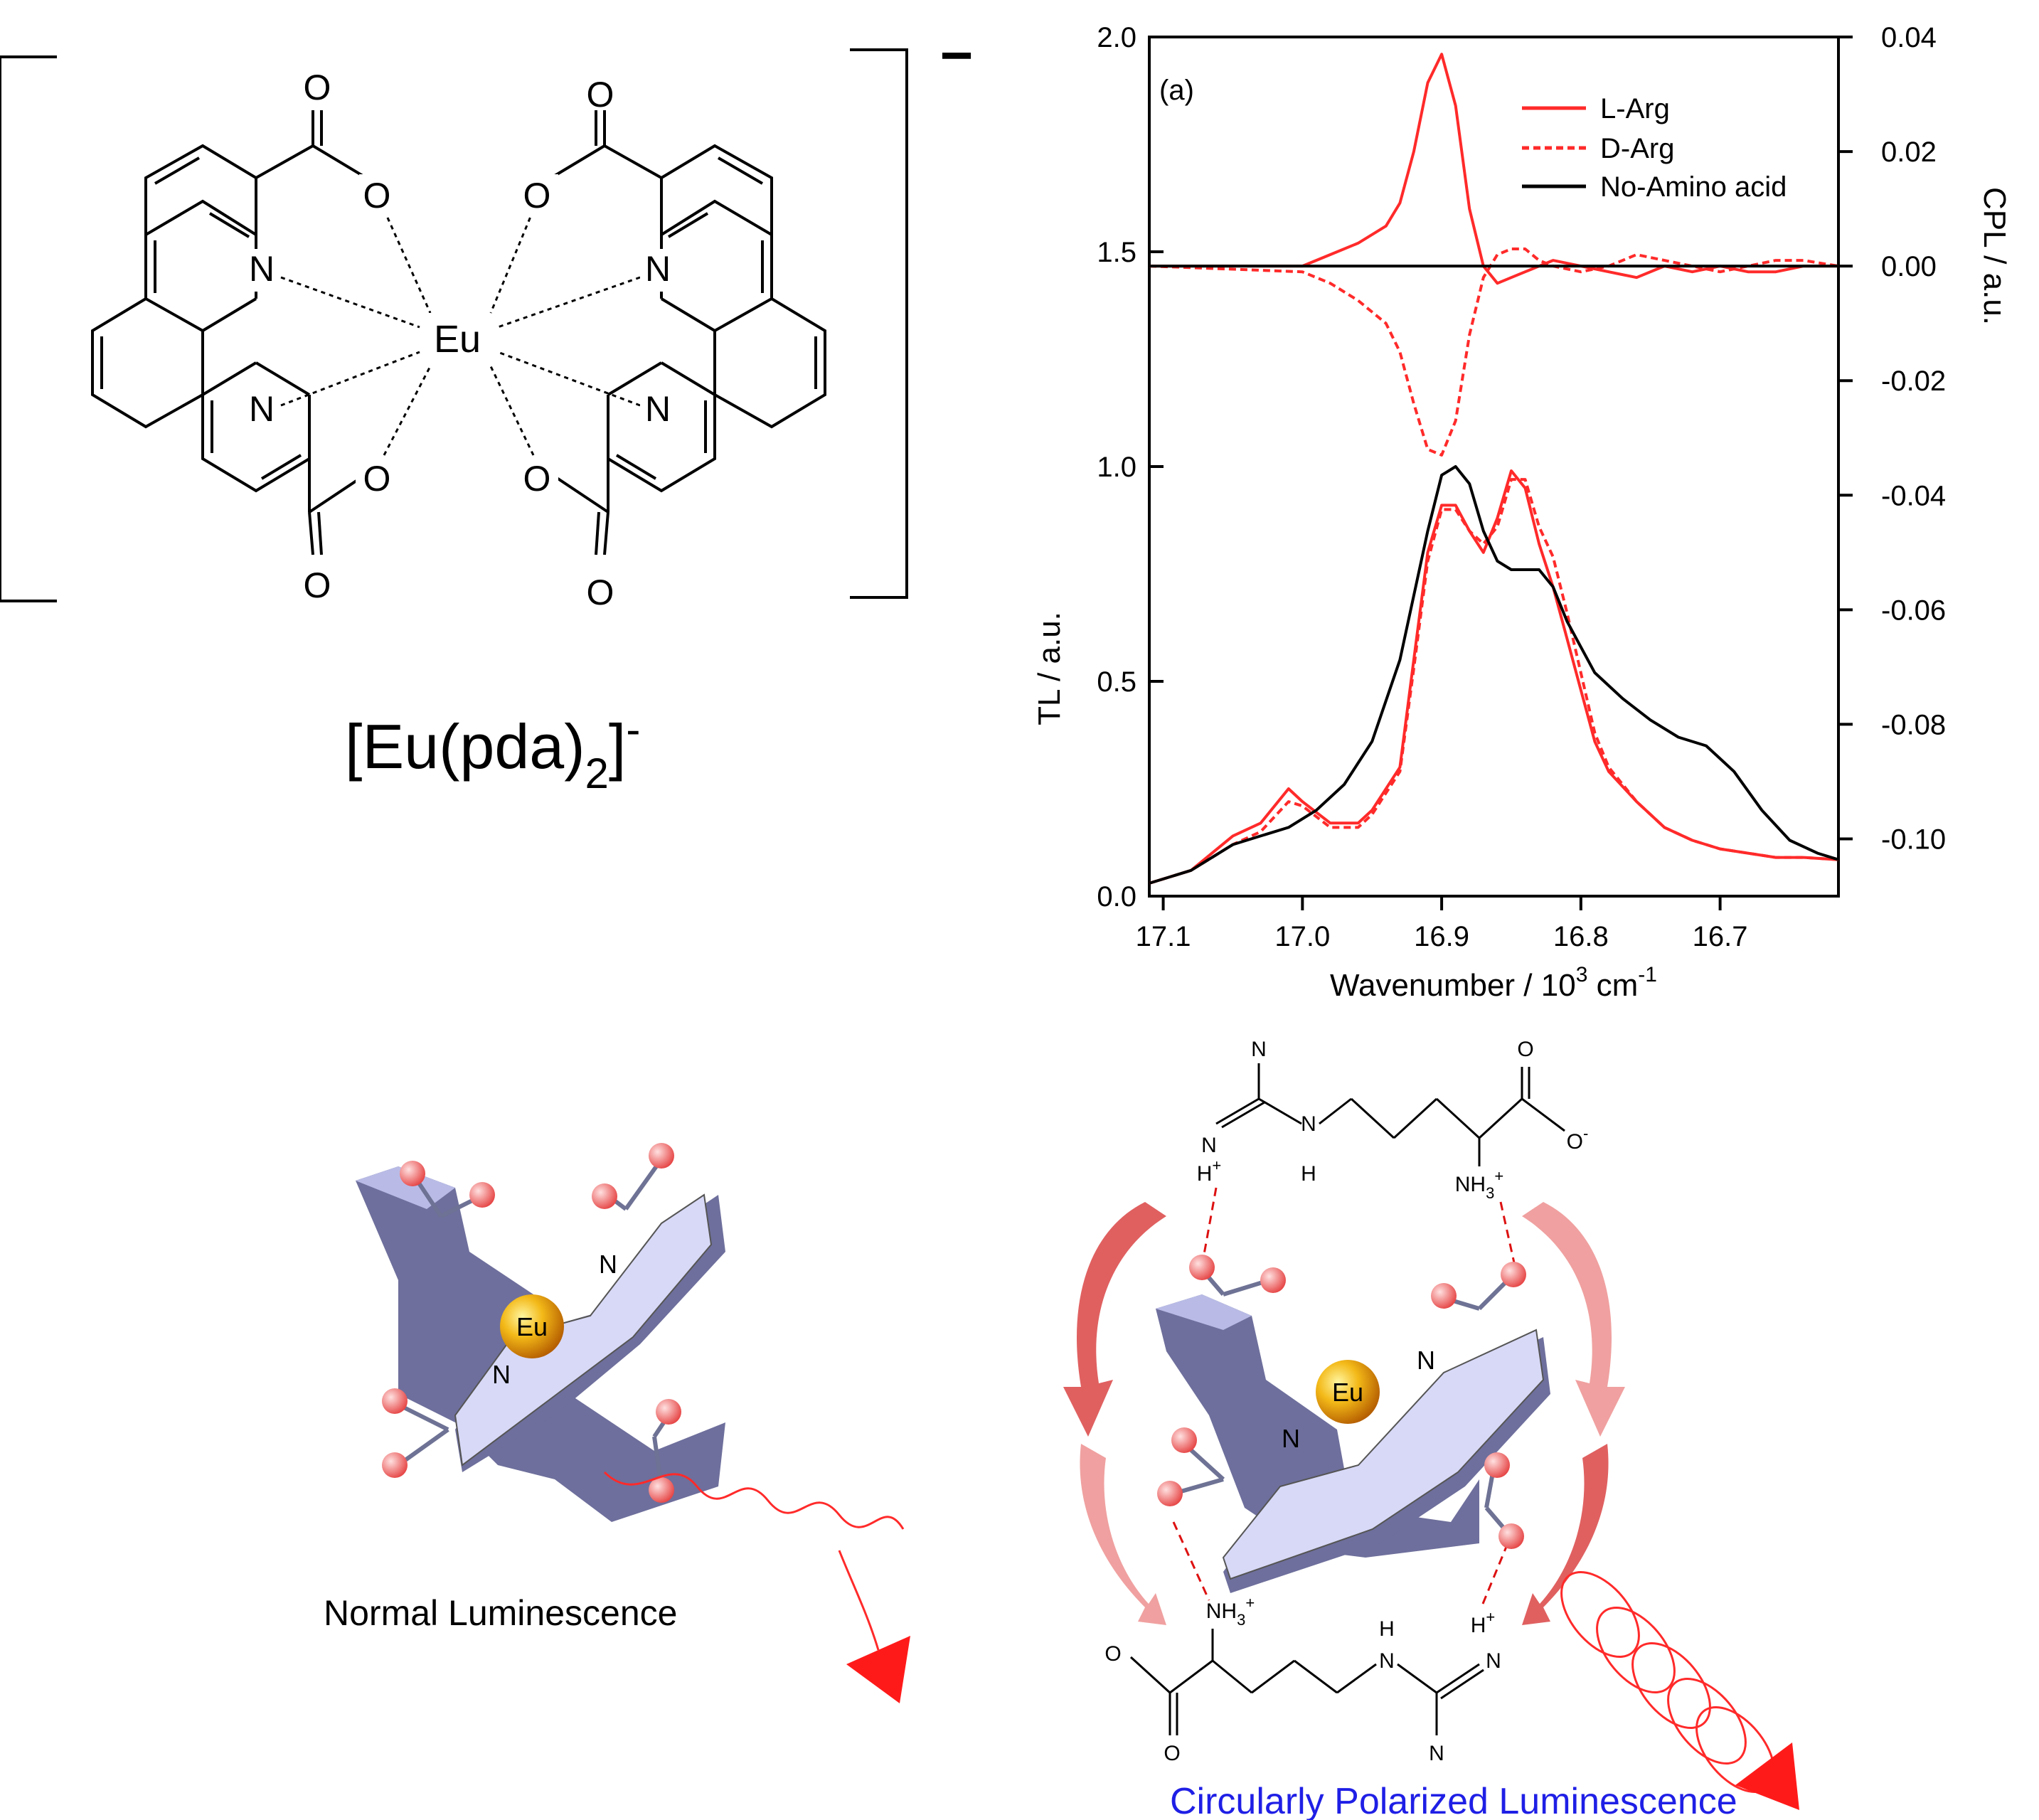  Describe the element at coordinates (1913, 495) in the screenshot. I see `y-right-tick-label: -0.04` at that location.